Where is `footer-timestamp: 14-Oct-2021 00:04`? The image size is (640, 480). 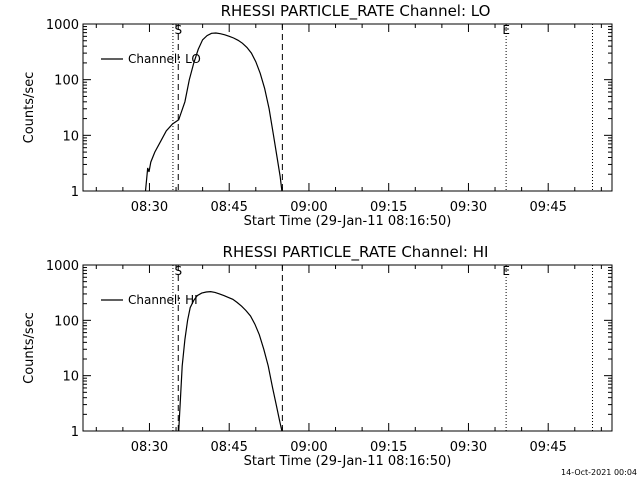
footer-timestamp: 14-Oct-2021 00:04 is located at coordinates (599, 472).